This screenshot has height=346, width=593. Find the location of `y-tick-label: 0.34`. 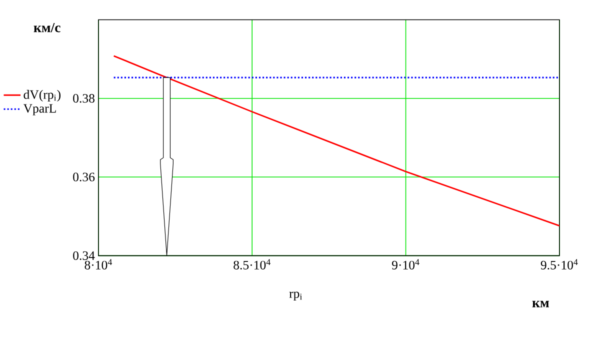

y-tick-label: 0.34 is located at coordinates (84, 256).